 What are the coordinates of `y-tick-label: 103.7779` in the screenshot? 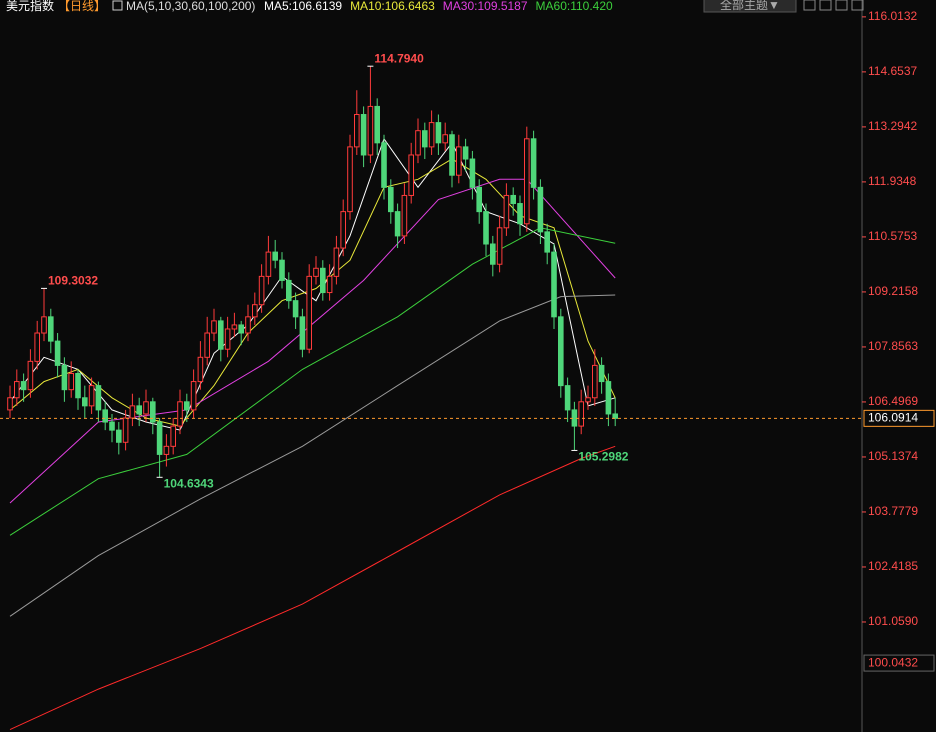 It's located at (893, 511).